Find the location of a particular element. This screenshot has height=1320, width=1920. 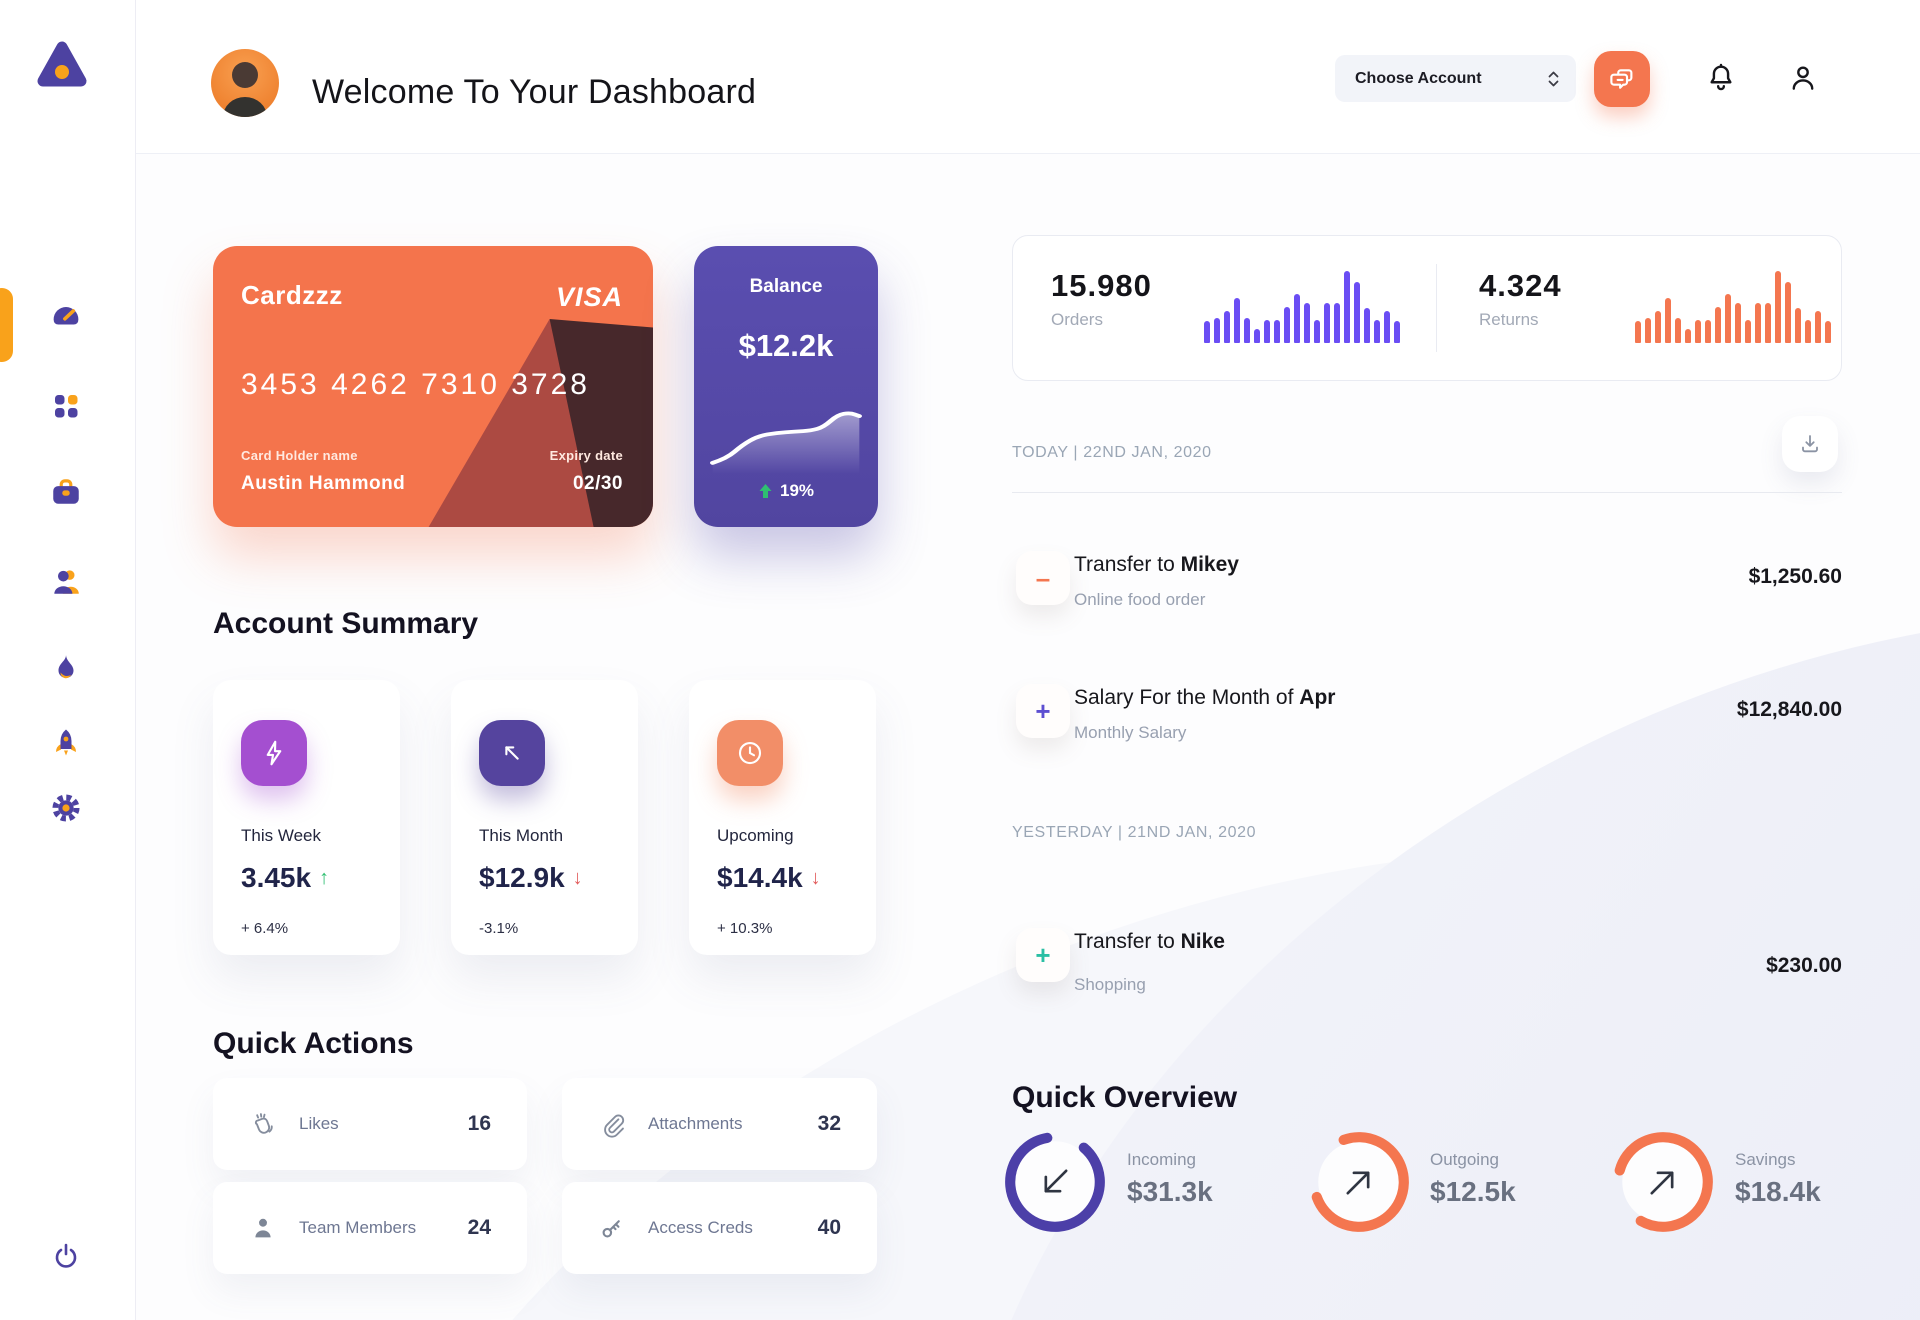

overview-savings-ring is located at coordinates (1663, 1182).